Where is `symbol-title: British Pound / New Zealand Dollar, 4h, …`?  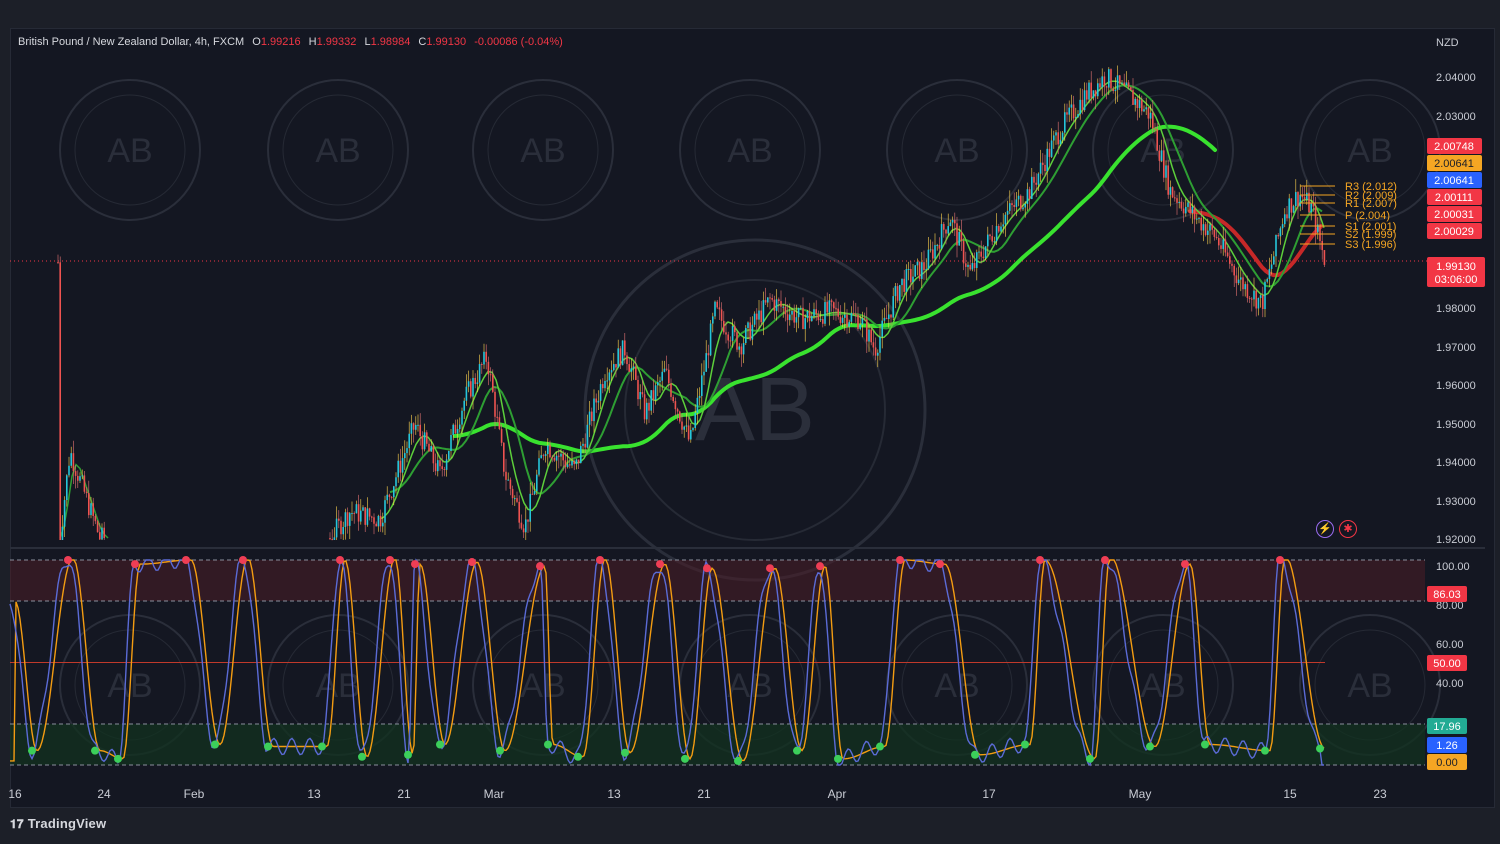
symbol-title: British Pound / New Zealand Dollar, 4h, … is located at coordinates (131, 42).